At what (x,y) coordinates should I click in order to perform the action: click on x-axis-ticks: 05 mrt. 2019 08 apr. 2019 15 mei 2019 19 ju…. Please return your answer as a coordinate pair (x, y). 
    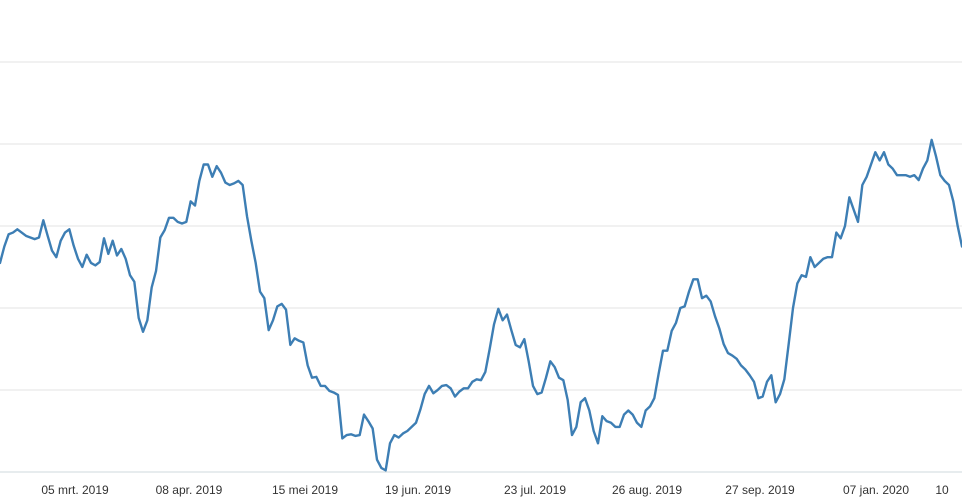
    Looking at the image, I should click on (495, 490).